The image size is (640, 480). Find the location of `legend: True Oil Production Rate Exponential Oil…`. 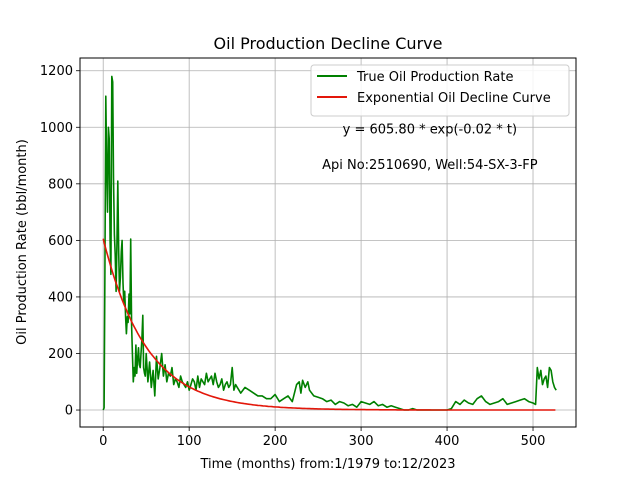

legend: True Oil Production Rate Exponential Oil… is located at coordinates (440, 90).